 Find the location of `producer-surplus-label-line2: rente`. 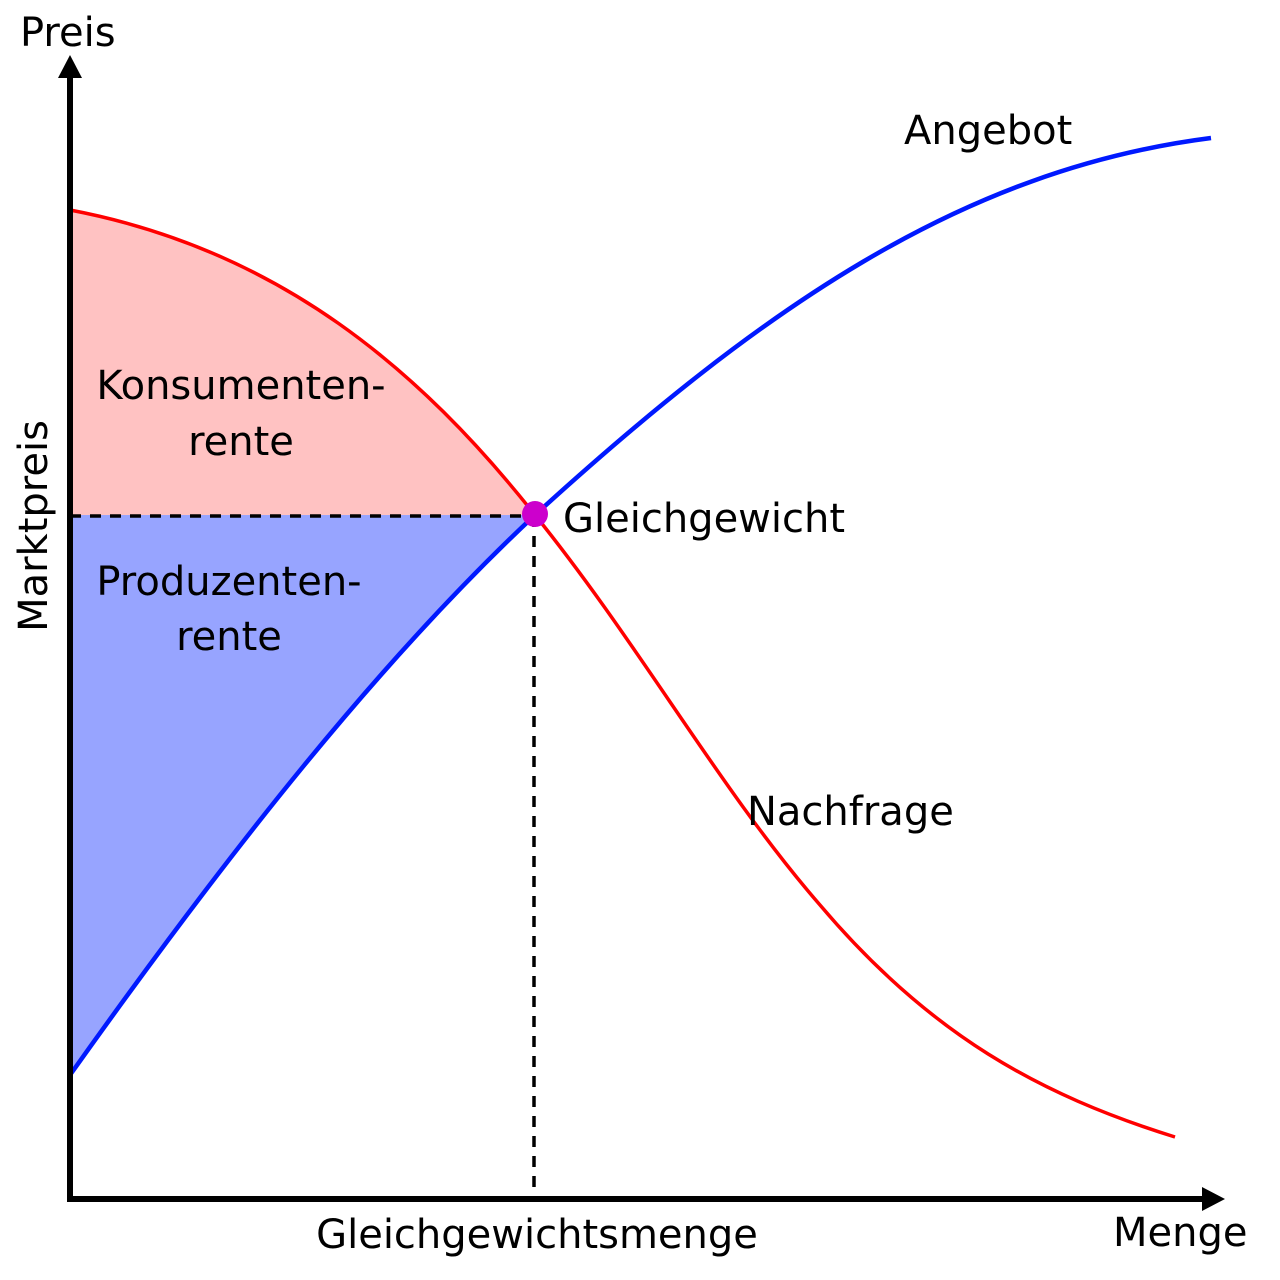

producer-surplus-label-line2: rente is located at coordinates (229, 637).